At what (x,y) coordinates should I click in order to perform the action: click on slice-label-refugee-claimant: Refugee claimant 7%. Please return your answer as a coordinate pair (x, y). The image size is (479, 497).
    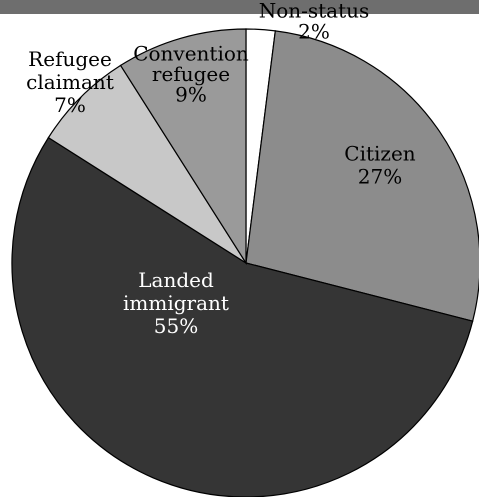
    Looking at the image, I should click on (70, 82).